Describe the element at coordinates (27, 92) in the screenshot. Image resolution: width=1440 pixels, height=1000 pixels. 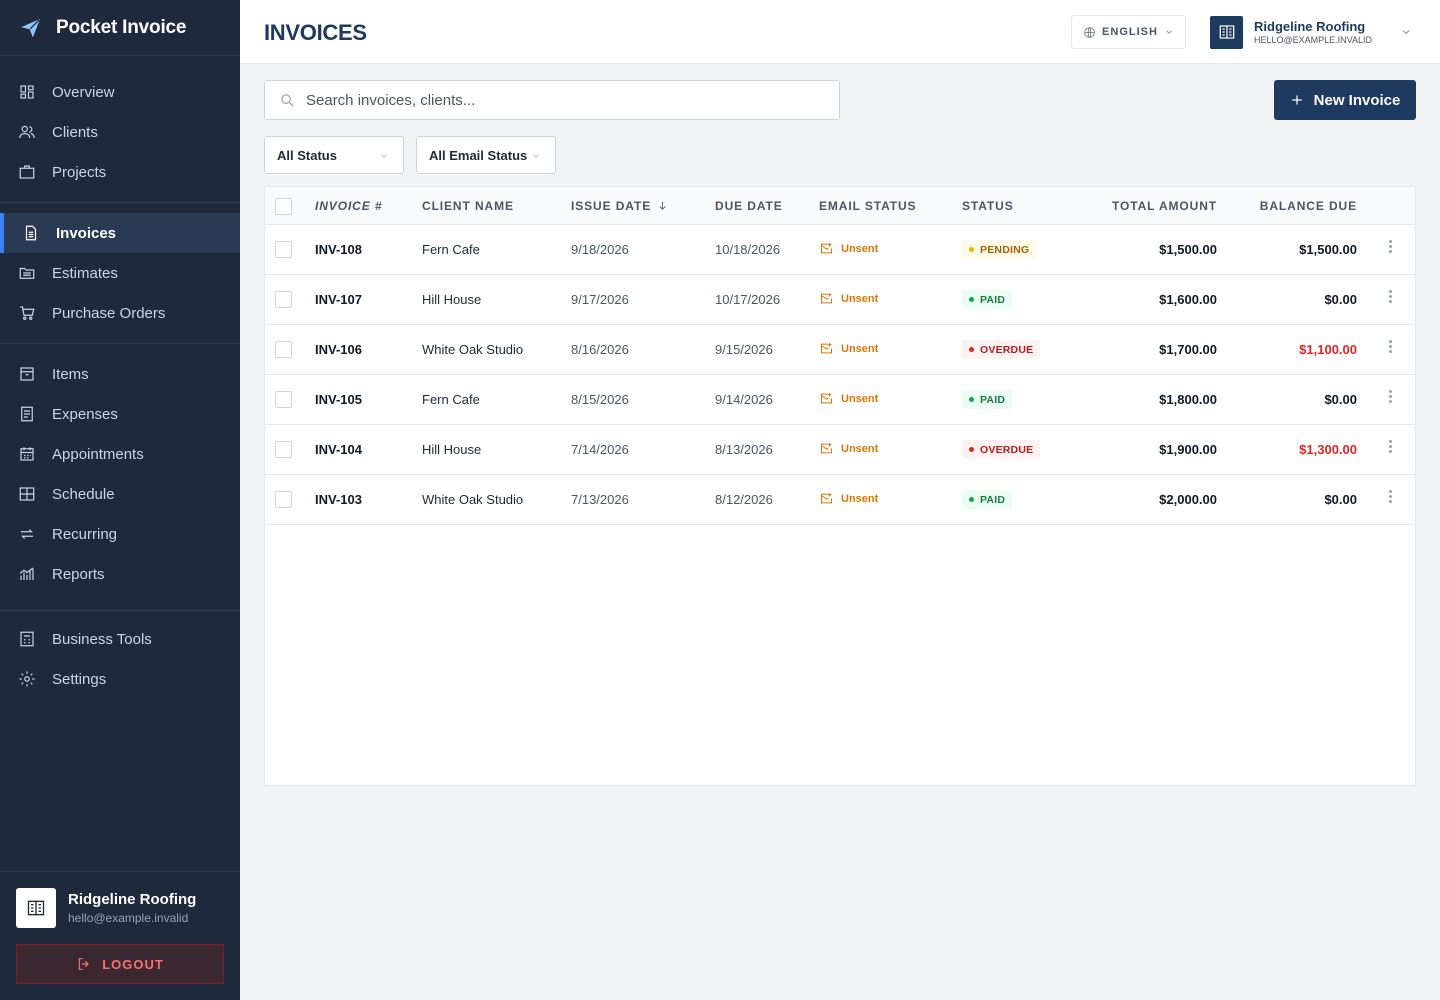
I see `grid-icon` at that location.